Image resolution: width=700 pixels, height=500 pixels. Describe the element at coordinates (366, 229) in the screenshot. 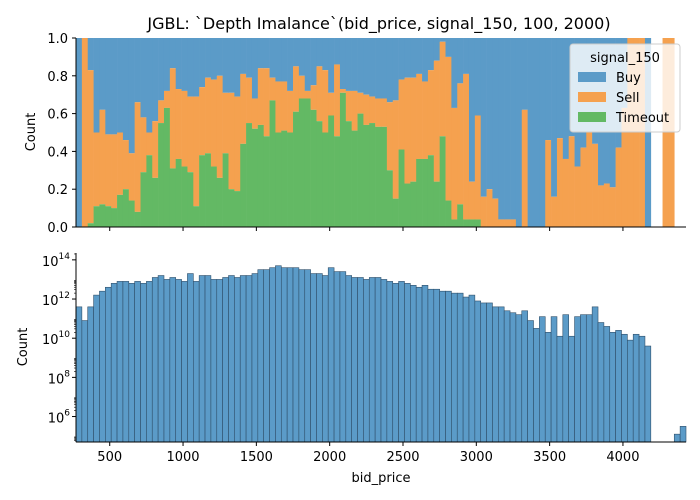

I see `top-x-ticks` at that location.